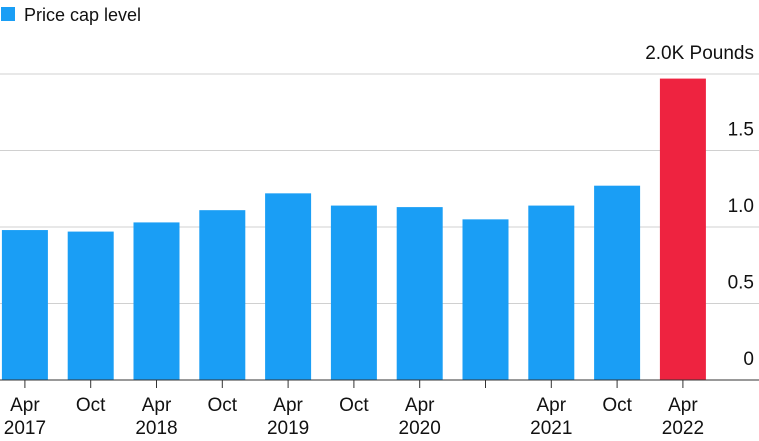  I want to click on y-tick-label: 1.5, so click(741, 130).